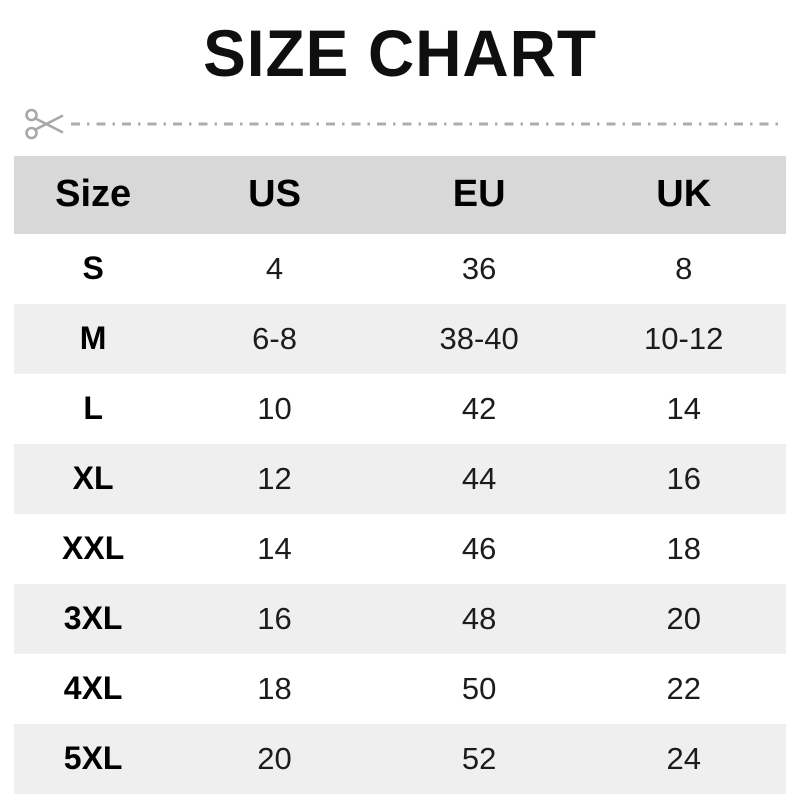 The height and width of the screenshot is (800, 800). Describe the element at coordinates (479, 758) in the screenshot. I see `size-value-cell: 52` at that location.